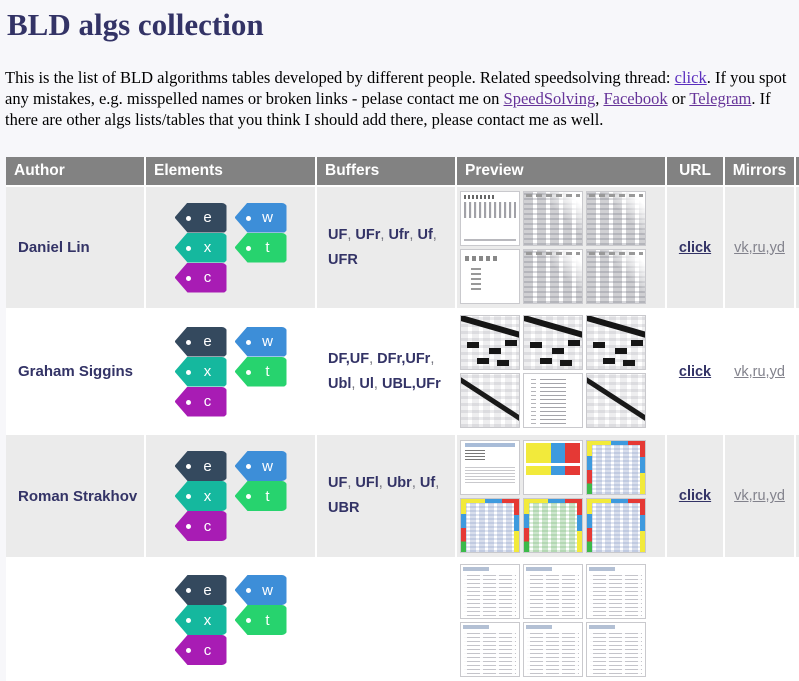 This screenshot has width=799, height=681. I want to click on speedsolving-link: SpeedSolving, so click(549, 98).